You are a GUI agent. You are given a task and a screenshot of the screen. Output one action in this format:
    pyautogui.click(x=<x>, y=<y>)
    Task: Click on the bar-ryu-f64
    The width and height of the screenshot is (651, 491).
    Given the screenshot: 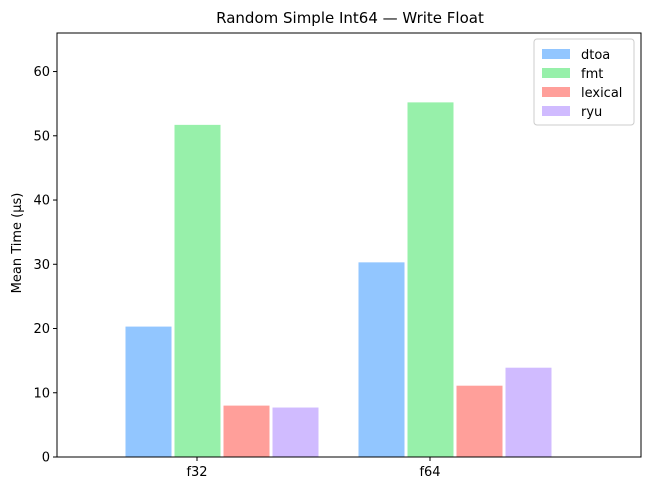 What is the action you would take?
    pyautogui.click(x=528, y=412)
    